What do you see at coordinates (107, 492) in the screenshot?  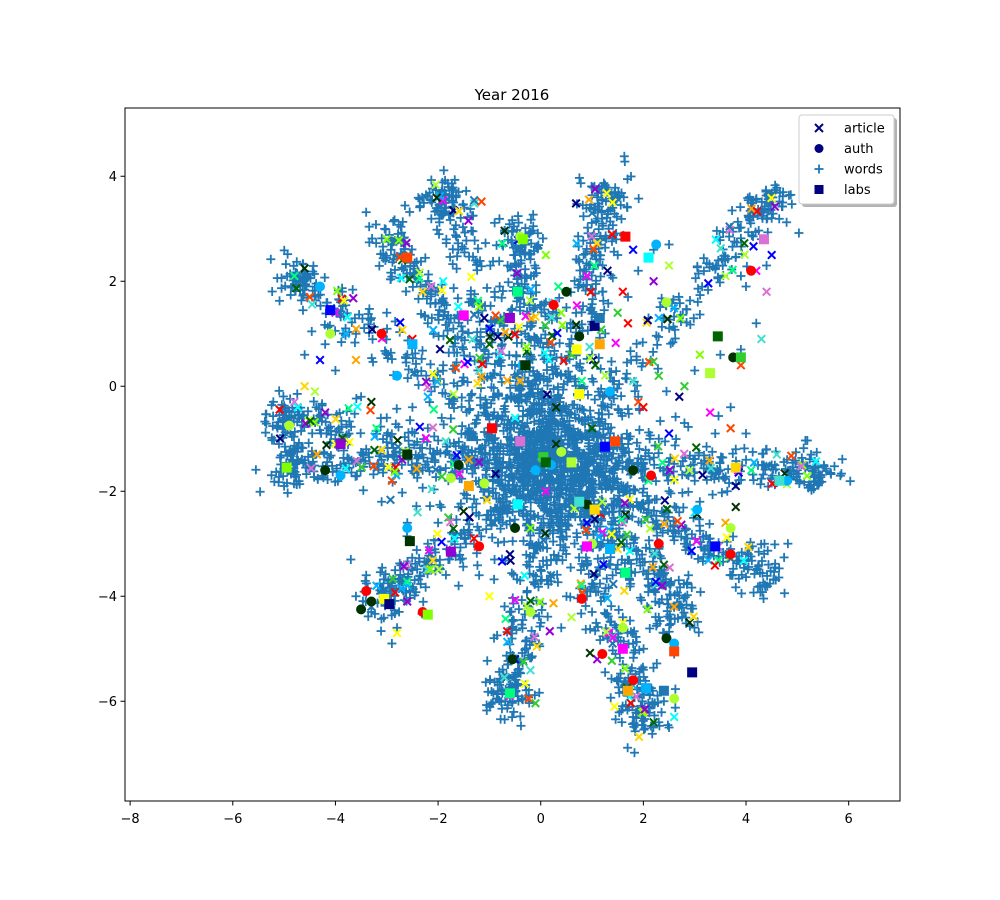 I see `y-tick-label: −2` at bounding box center [107, 492].